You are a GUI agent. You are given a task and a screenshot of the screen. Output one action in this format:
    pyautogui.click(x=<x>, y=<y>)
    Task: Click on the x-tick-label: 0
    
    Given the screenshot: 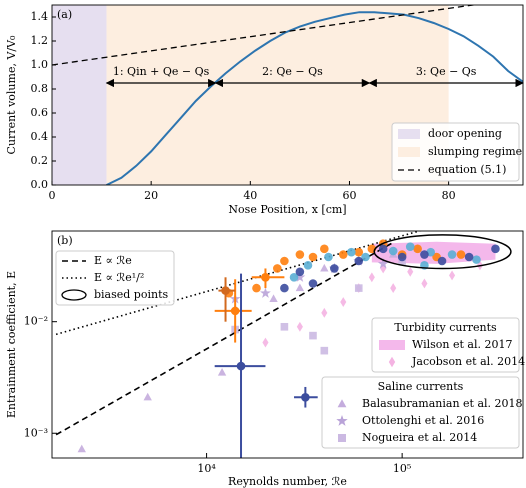 What is the action you would take?
    pyautogui.click(x=52, y=195)
    